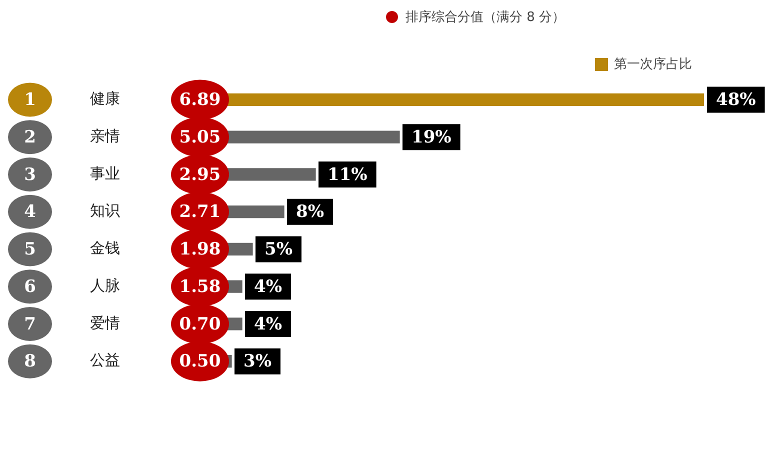  Describe the element at coordinates (105, 285) in the screenshot. I see `y-tick-label: 人脉` at that location.